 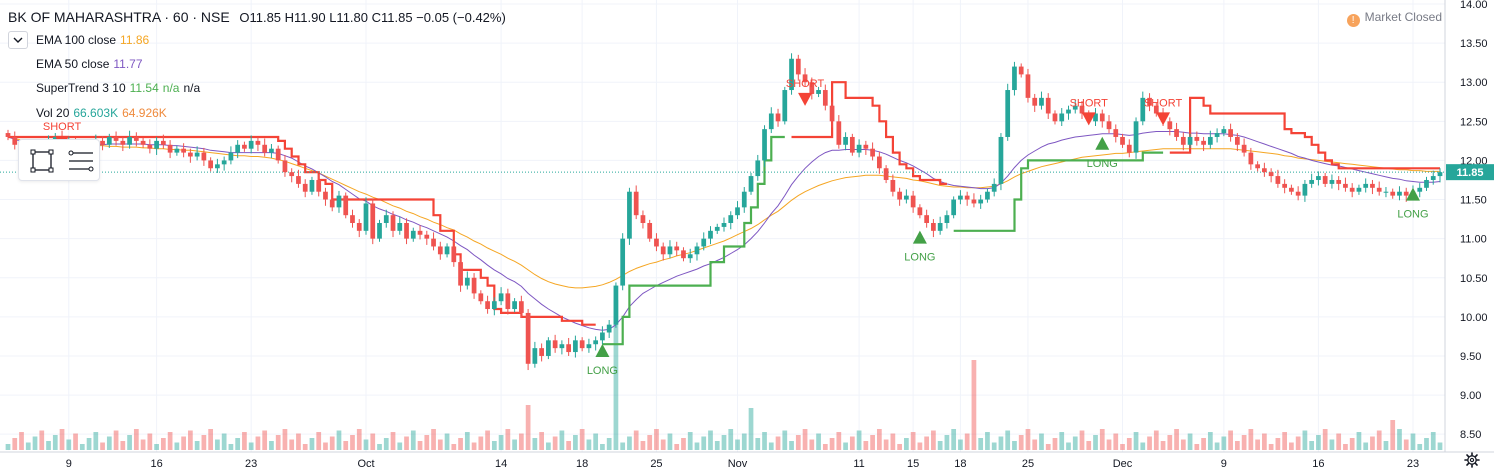 What do you see at coordinates (869, 133) in the screenshot?
I see `supertrend-line` at bounding box center [869, 133].